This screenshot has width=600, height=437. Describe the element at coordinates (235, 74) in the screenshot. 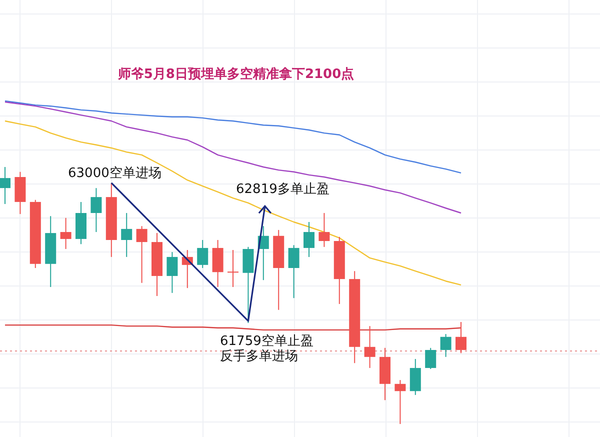

I see `chart-title: 师爷5月8日预埋单多空精准拿下2100点` at that location.